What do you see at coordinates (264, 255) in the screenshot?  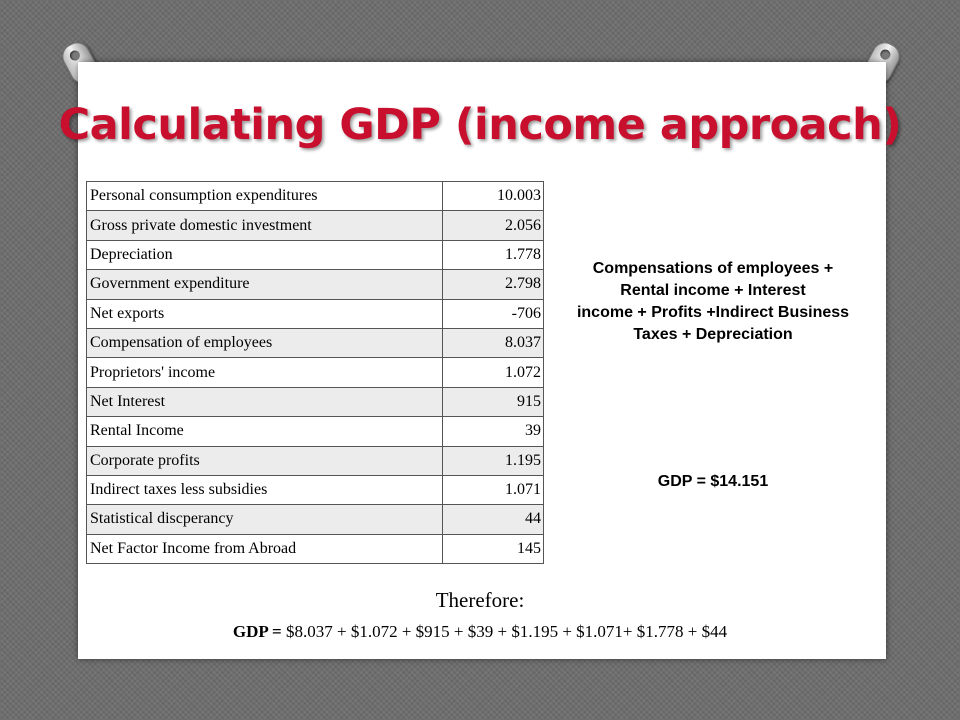 I see `row-label: Depreciation` at bounding box center [264, 255].